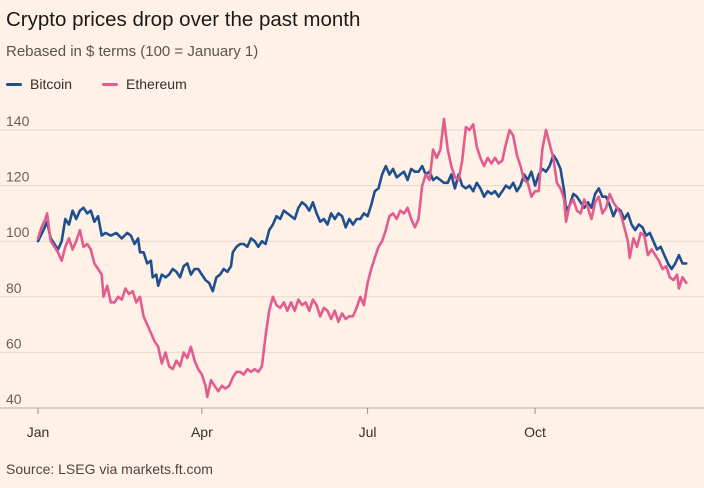 The height and width of the screenshot is (488, 704). Describe the element at coordinates (156, 84) in the screenshot. I see `legend-label-ethereum: Ethereum` at that location.